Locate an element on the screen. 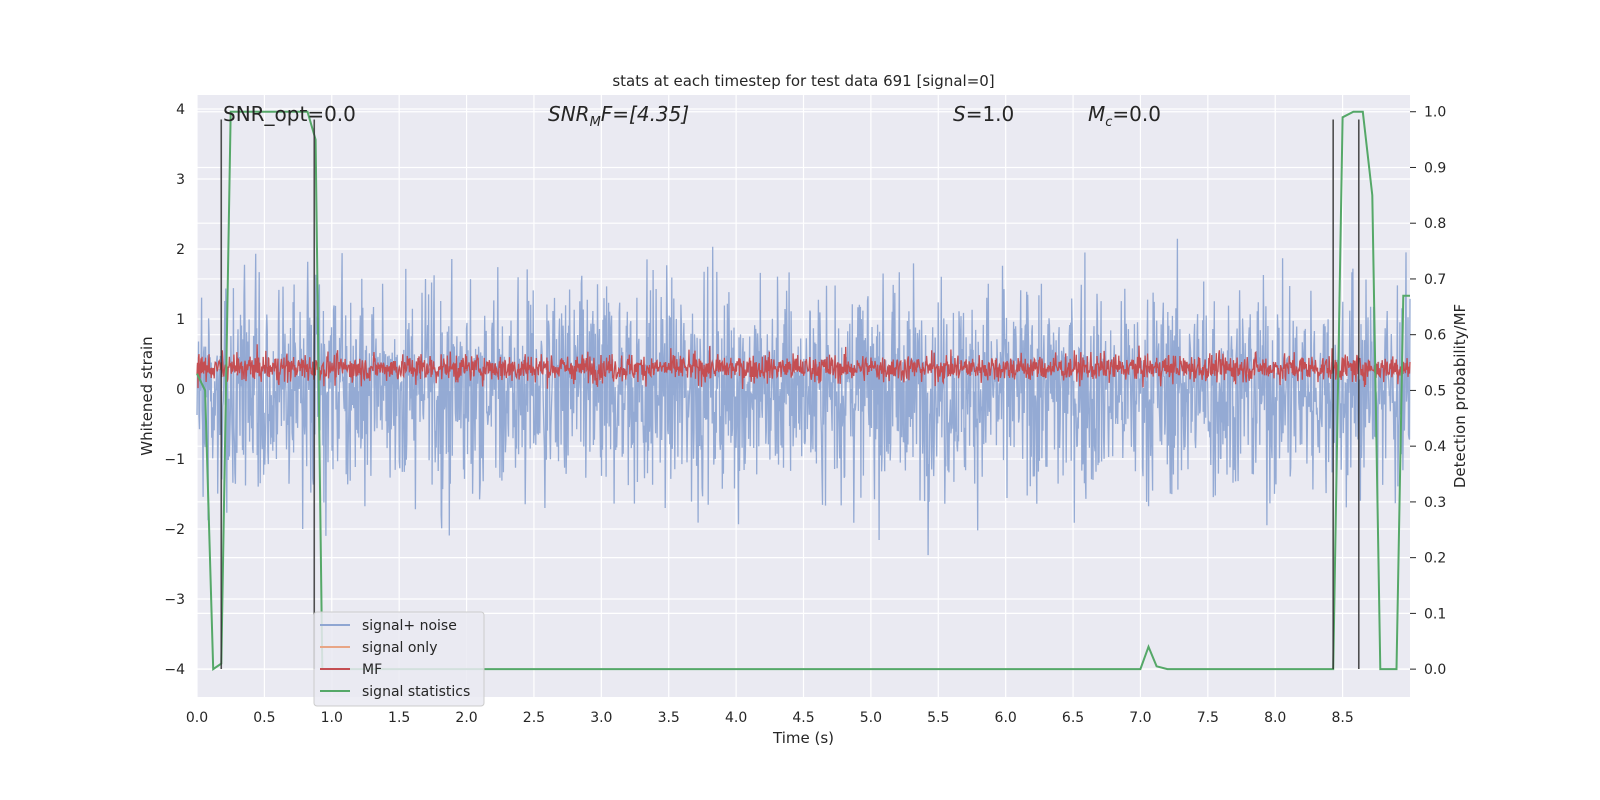 The width and height of the screenshot is (1600, 800). x-tick-label: 2.0 is located at coordinates (466, 718).